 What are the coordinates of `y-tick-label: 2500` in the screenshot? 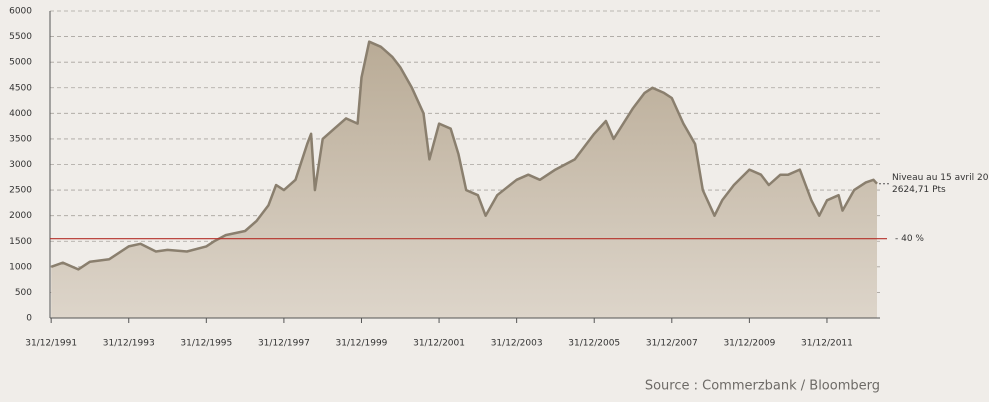 It's located at (20, 191).